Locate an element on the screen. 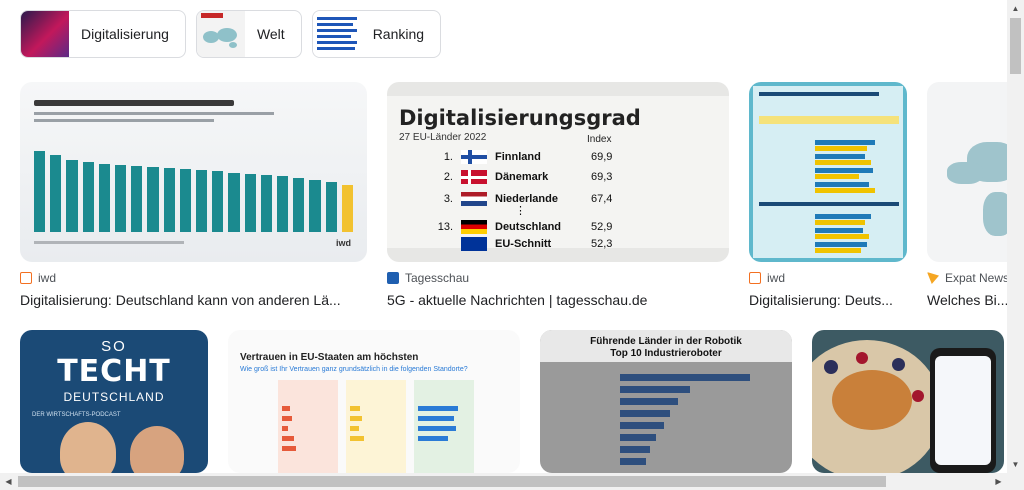 This screenshot has height=490, width=1024. horizontal-scrollbar: ◀ ▶ is located at coordinates (512, 481).